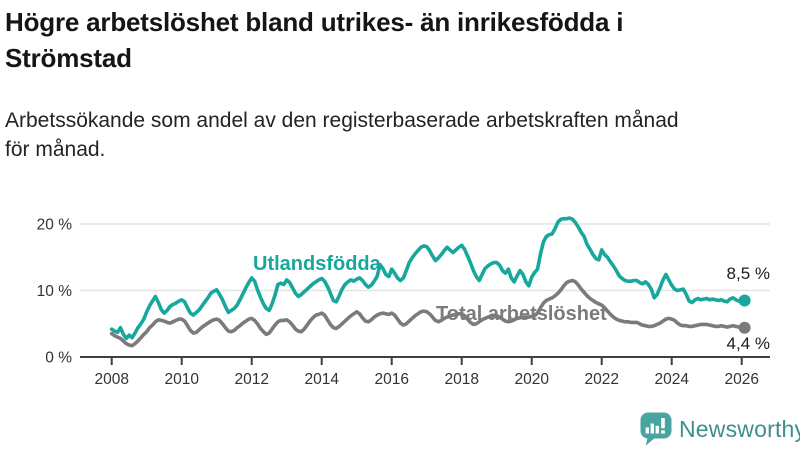  What do you see at coordinates (251, 379) in the screenshot?
I see `x-axis-tick-label: 2012` at bounding box center [251, 379].